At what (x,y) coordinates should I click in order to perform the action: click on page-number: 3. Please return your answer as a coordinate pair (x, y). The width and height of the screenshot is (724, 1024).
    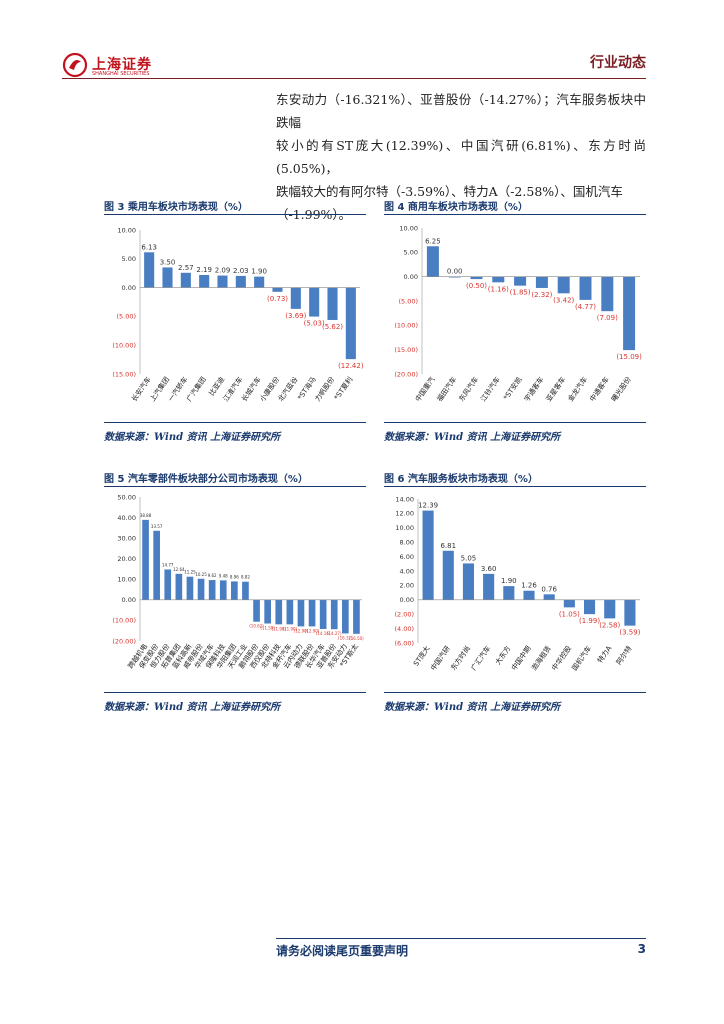
    Looking at the image, I should click on (641, 949).